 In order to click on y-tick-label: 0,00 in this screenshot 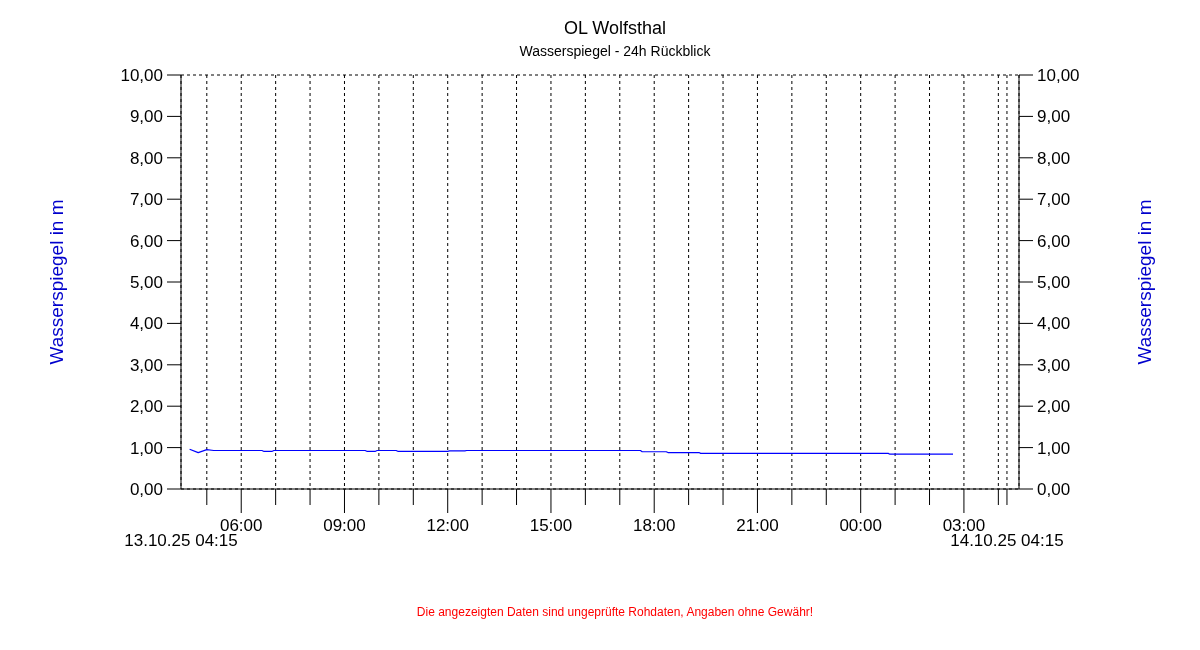, I will do `click(146, 489)`.